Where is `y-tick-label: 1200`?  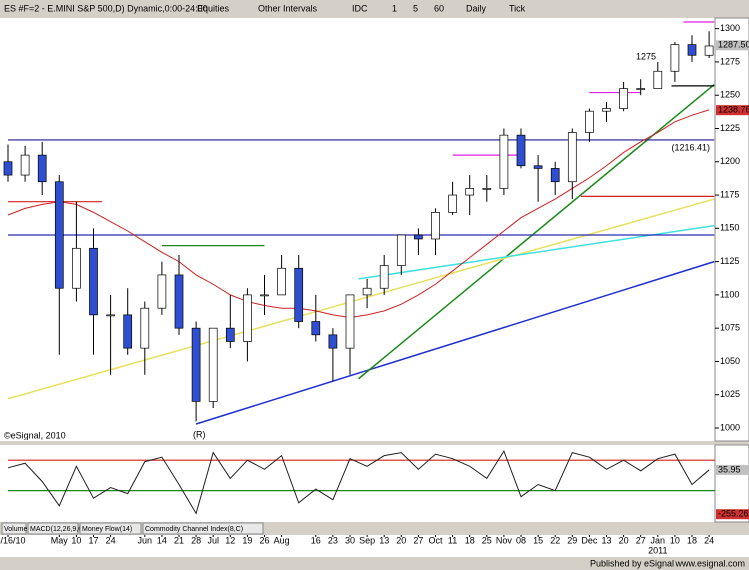
y-tick-label: 1200 is located at coordinates (730, 161).